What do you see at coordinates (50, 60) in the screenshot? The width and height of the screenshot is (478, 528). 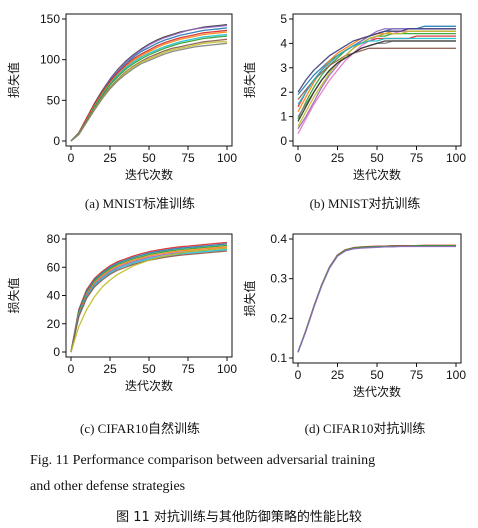 I see `y-tick-label: 100` at bounding box center [50, 60].